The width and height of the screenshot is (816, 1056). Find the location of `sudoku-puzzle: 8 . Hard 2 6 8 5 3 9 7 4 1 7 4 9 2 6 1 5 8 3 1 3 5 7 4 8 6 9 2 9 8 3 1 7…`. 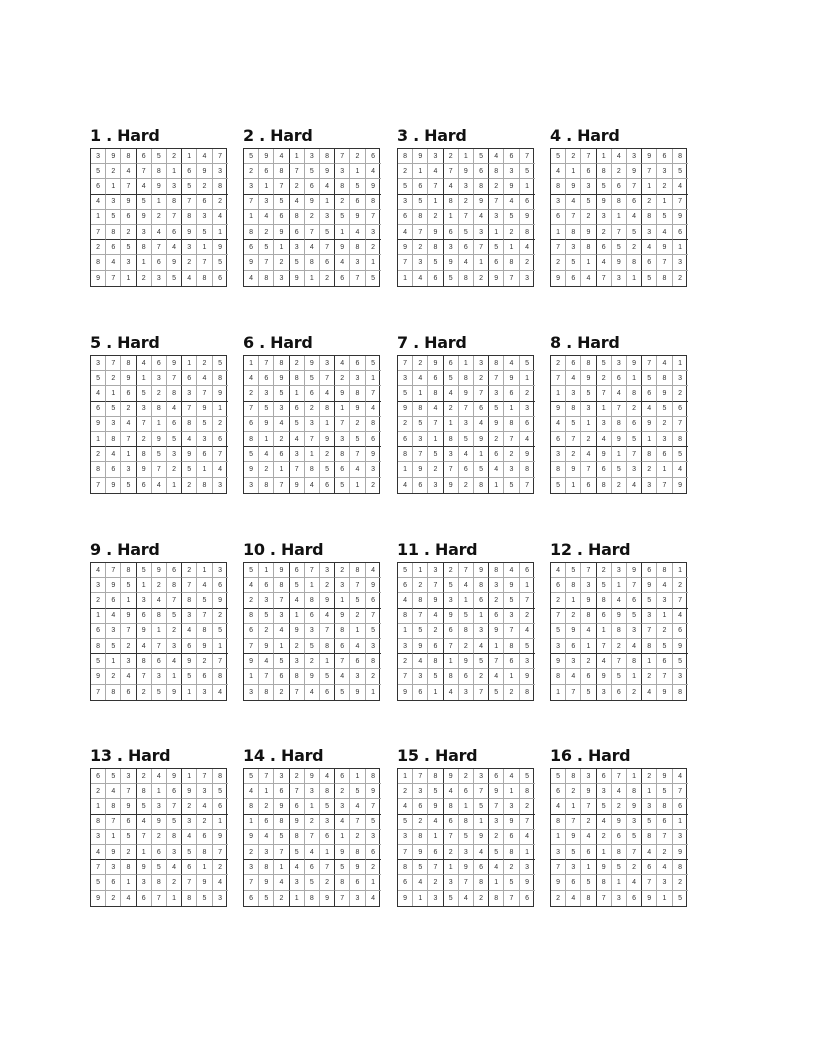

sudoku-puzzle: 8 . Hard 2 6 8 5 3 9 7 4 1 7 4 9 2 6 1 5 8 3 1 3 5 7 4 8 6 9 2 9 8 3 1 7… is located at coordinates (619, 413).